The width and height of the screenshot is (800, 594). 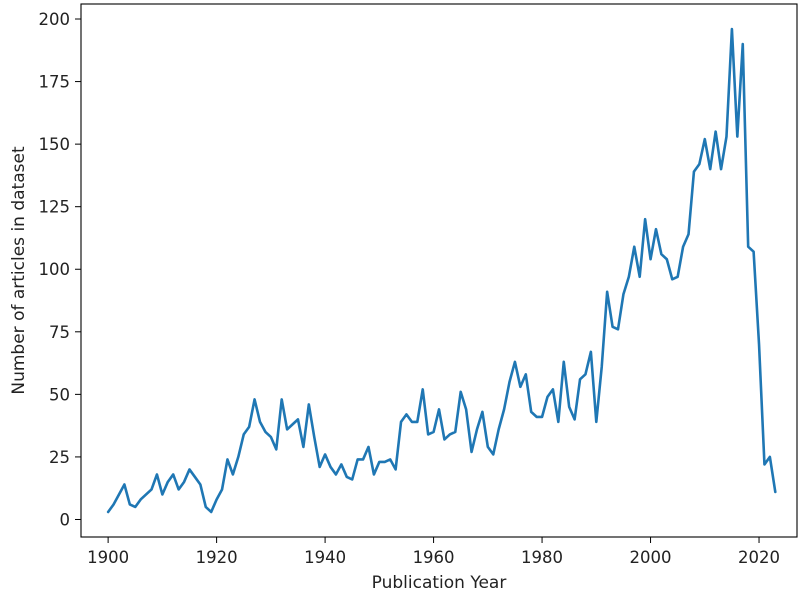 I want to click on x-axis-title: Publication Year, so click(x=439, y=583).